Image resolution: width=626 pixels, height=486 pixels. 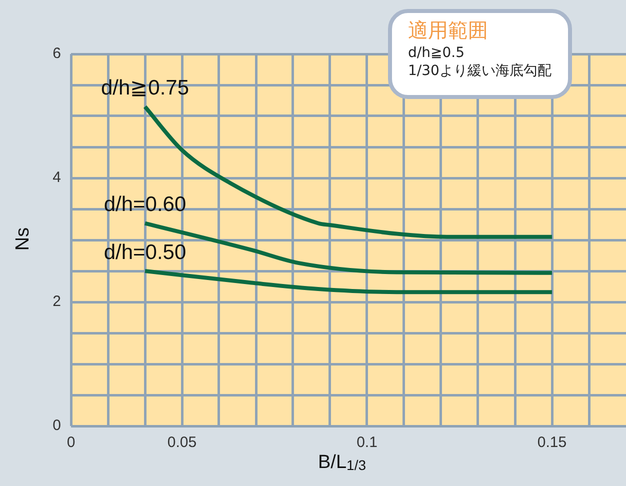 I want to click on series-label: d/h≧0.75, so click(x=145, y=88).